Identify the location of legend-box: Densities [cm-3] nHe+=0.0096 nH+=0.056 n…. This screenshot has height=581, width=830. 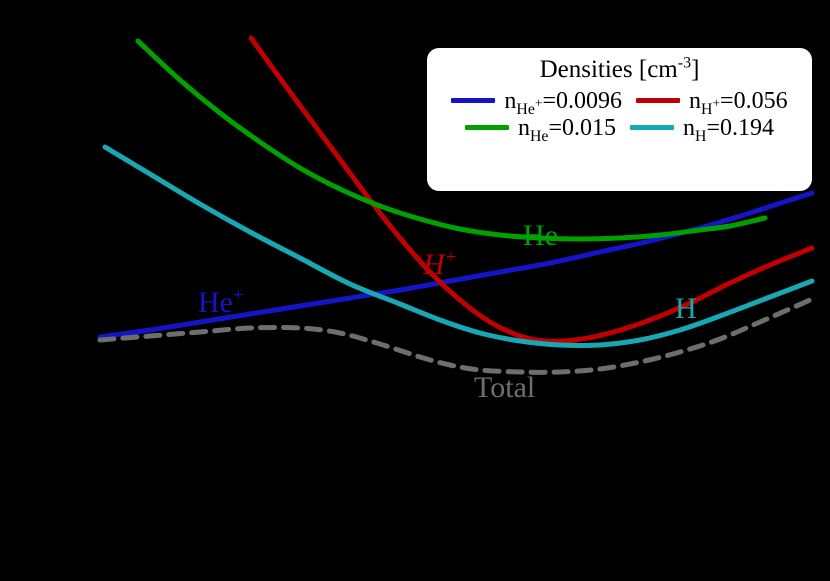
(619, 119).